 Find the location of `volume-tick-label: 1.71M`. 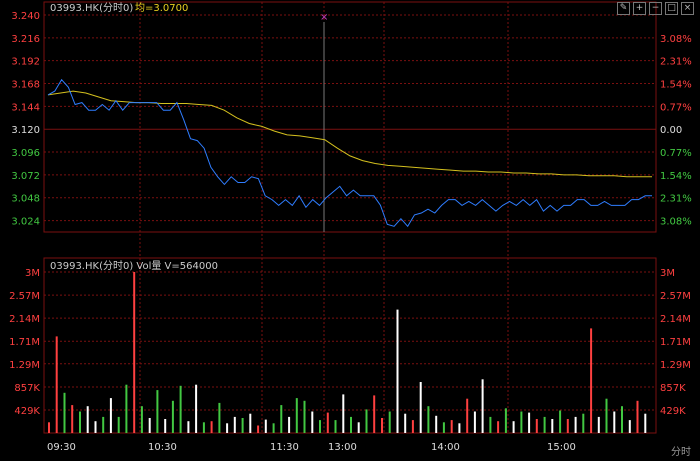

volume-tick-label: 1.71M is located at coordinates (24, 342).